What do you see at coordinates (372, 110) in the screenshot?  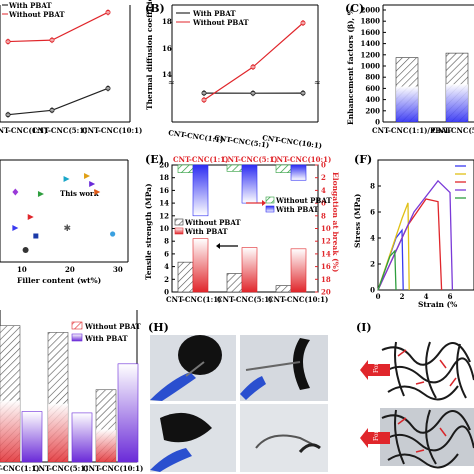 I see `panel-c-ytick-1: 200` at bounding box center [372, 110].